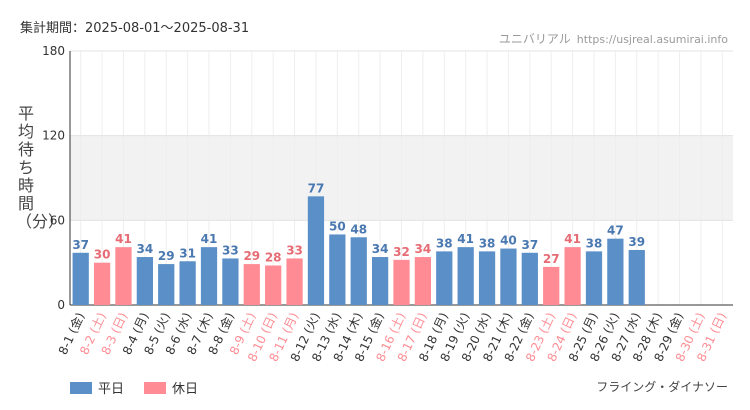  Describe the element at coordinates (534, 39) in the screenshot. I see `site-name: ユニバリアル` at that location.